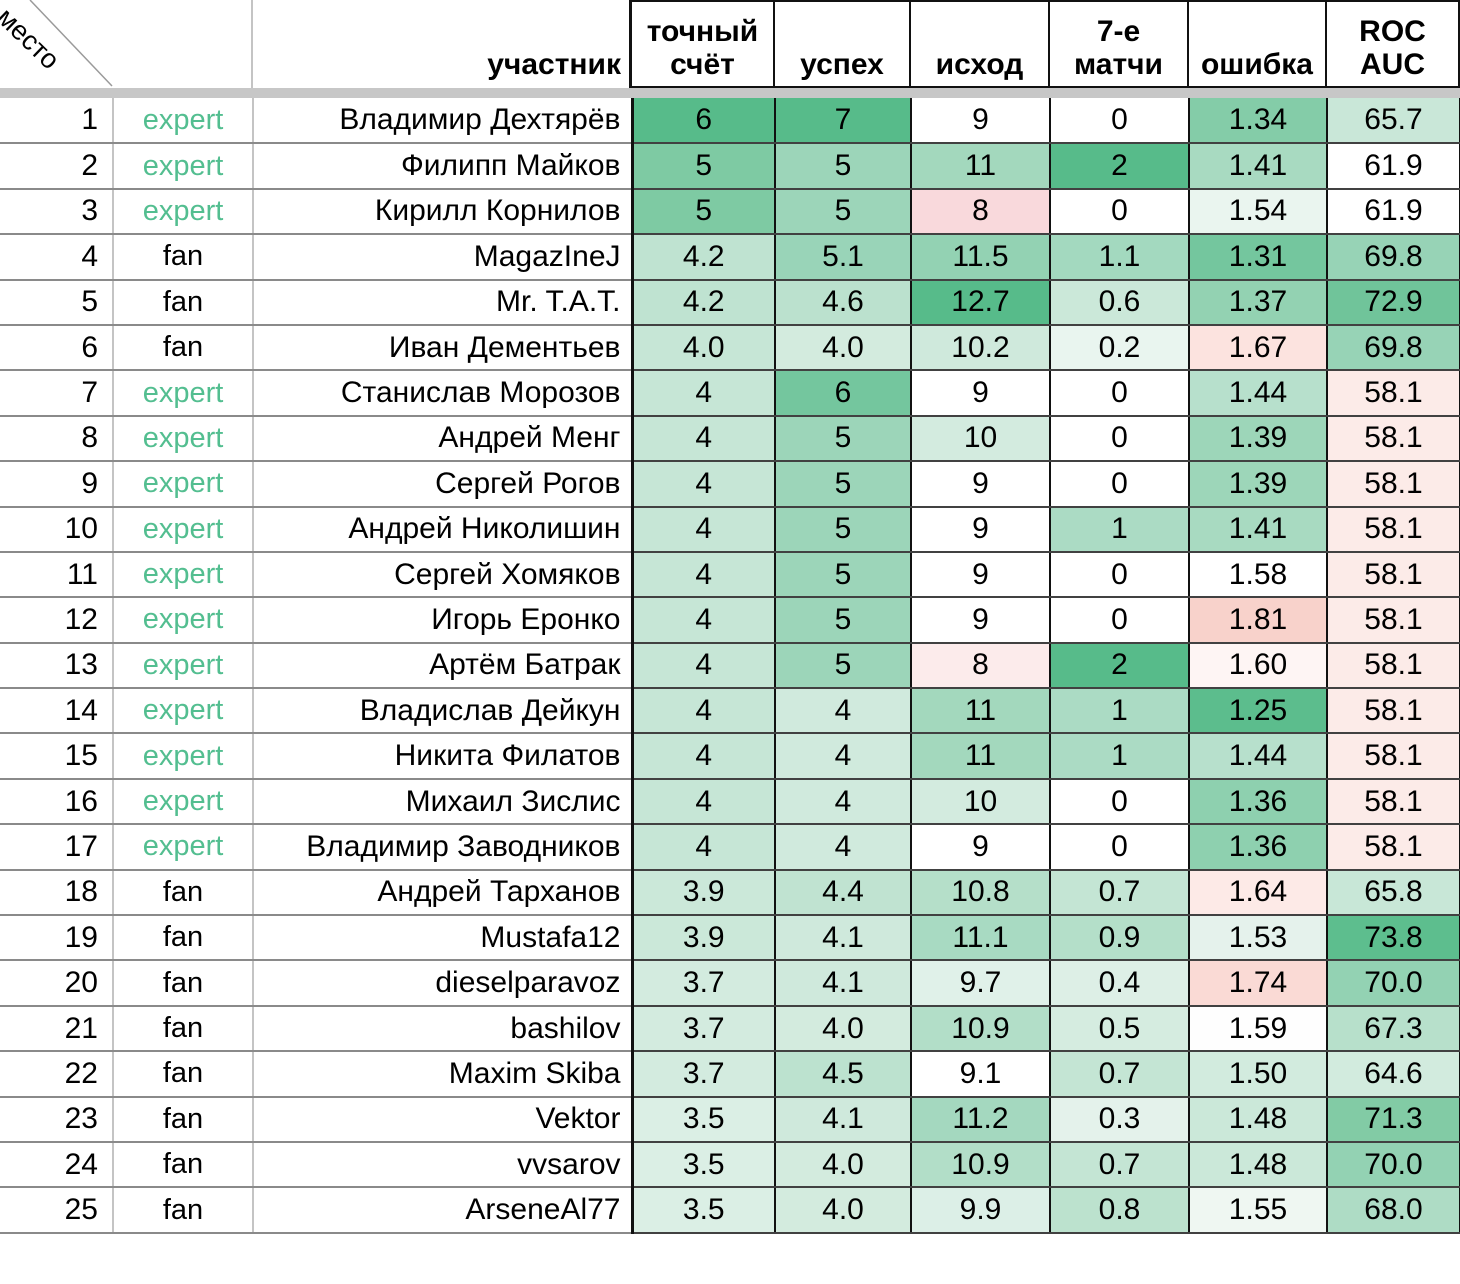 The height and width of the screenshot is (1284, 1460). I want to click on game7-cell: 0.5, so click(1120, 1029).